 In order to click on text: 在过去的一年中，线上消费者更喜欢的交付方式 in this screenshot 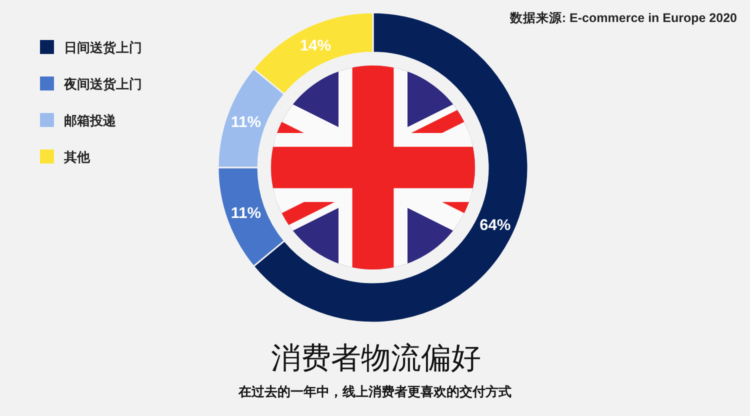, I will do `click(375, 391)`.